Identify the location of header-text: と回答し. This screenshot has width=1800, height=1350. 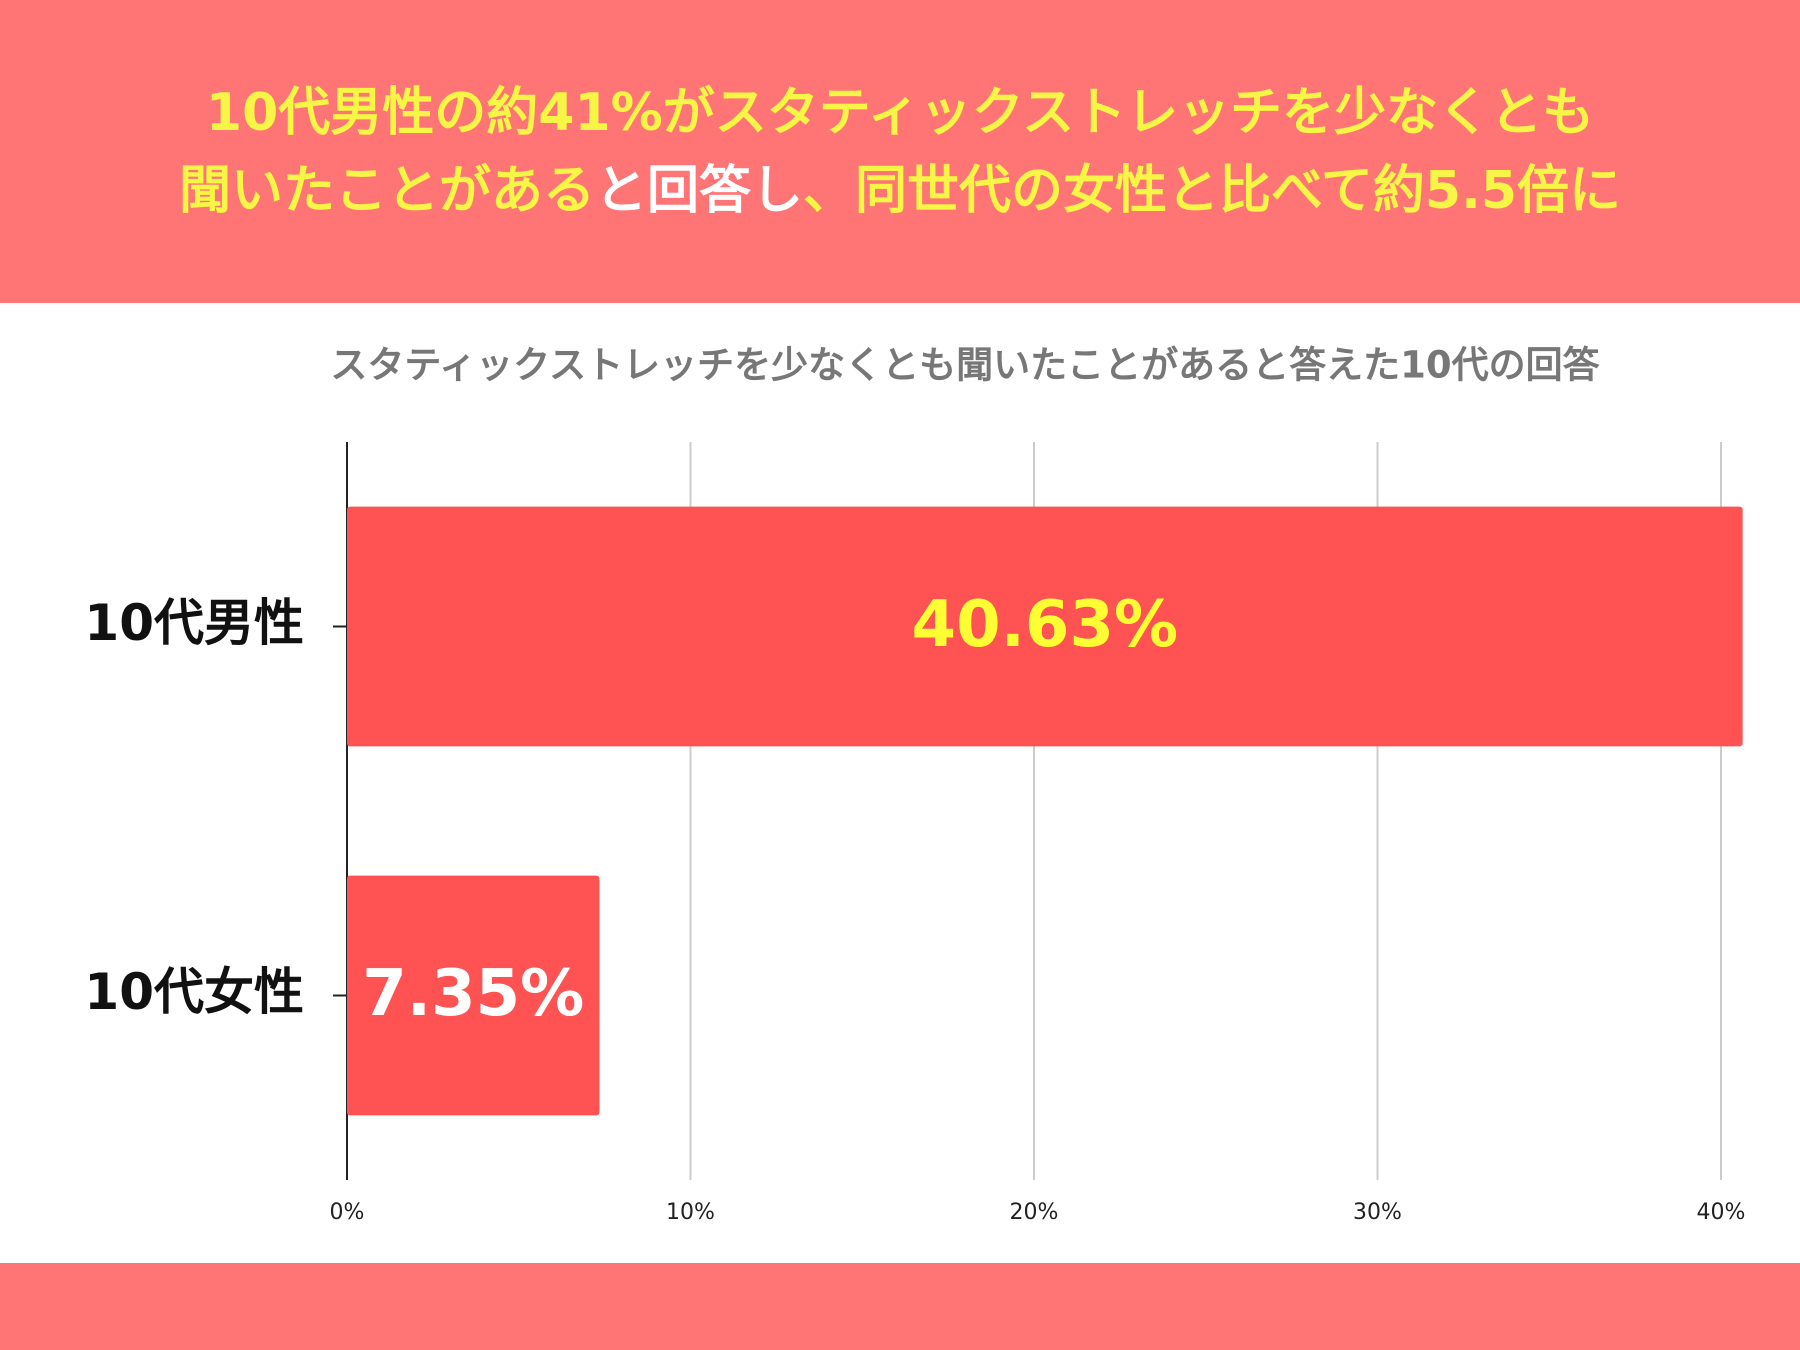
(698, 190).